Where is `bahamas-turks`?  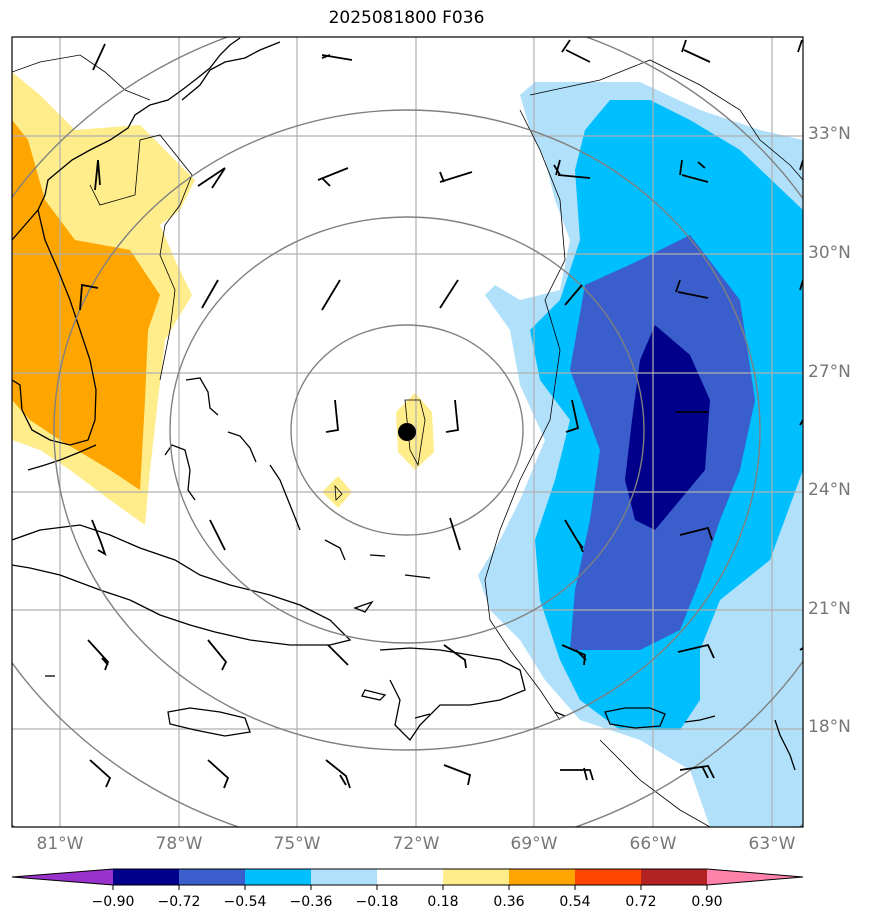
bahamas-turks is located at coordinates (377, 555).